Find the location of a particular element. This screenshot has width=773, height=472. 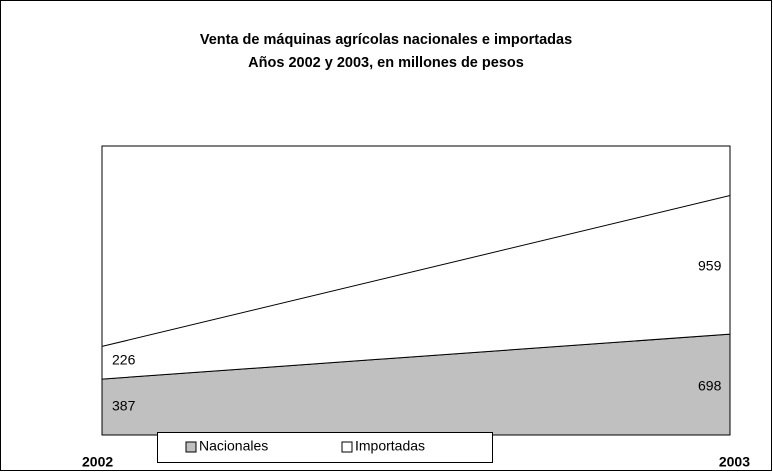

legend-label: Nacionales is located at coordinates (233, 446).